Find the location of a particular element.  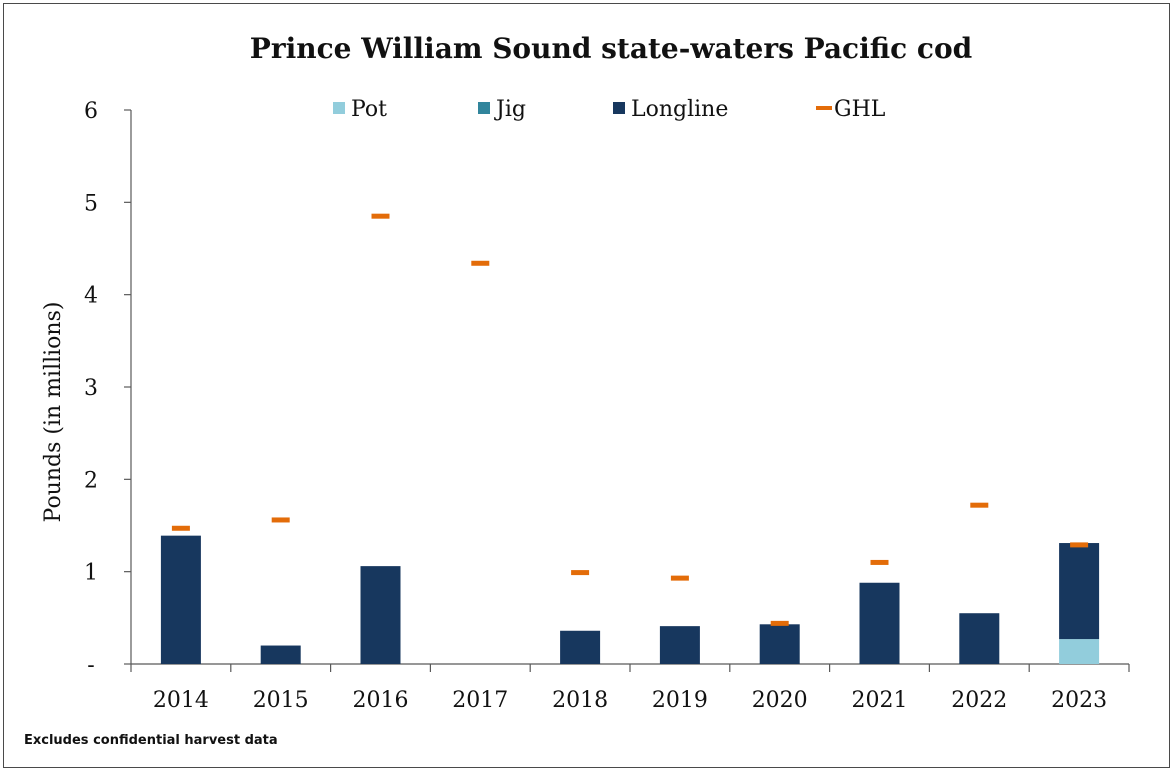

ghl-marker-2015 is located at coordinates (280, 520).